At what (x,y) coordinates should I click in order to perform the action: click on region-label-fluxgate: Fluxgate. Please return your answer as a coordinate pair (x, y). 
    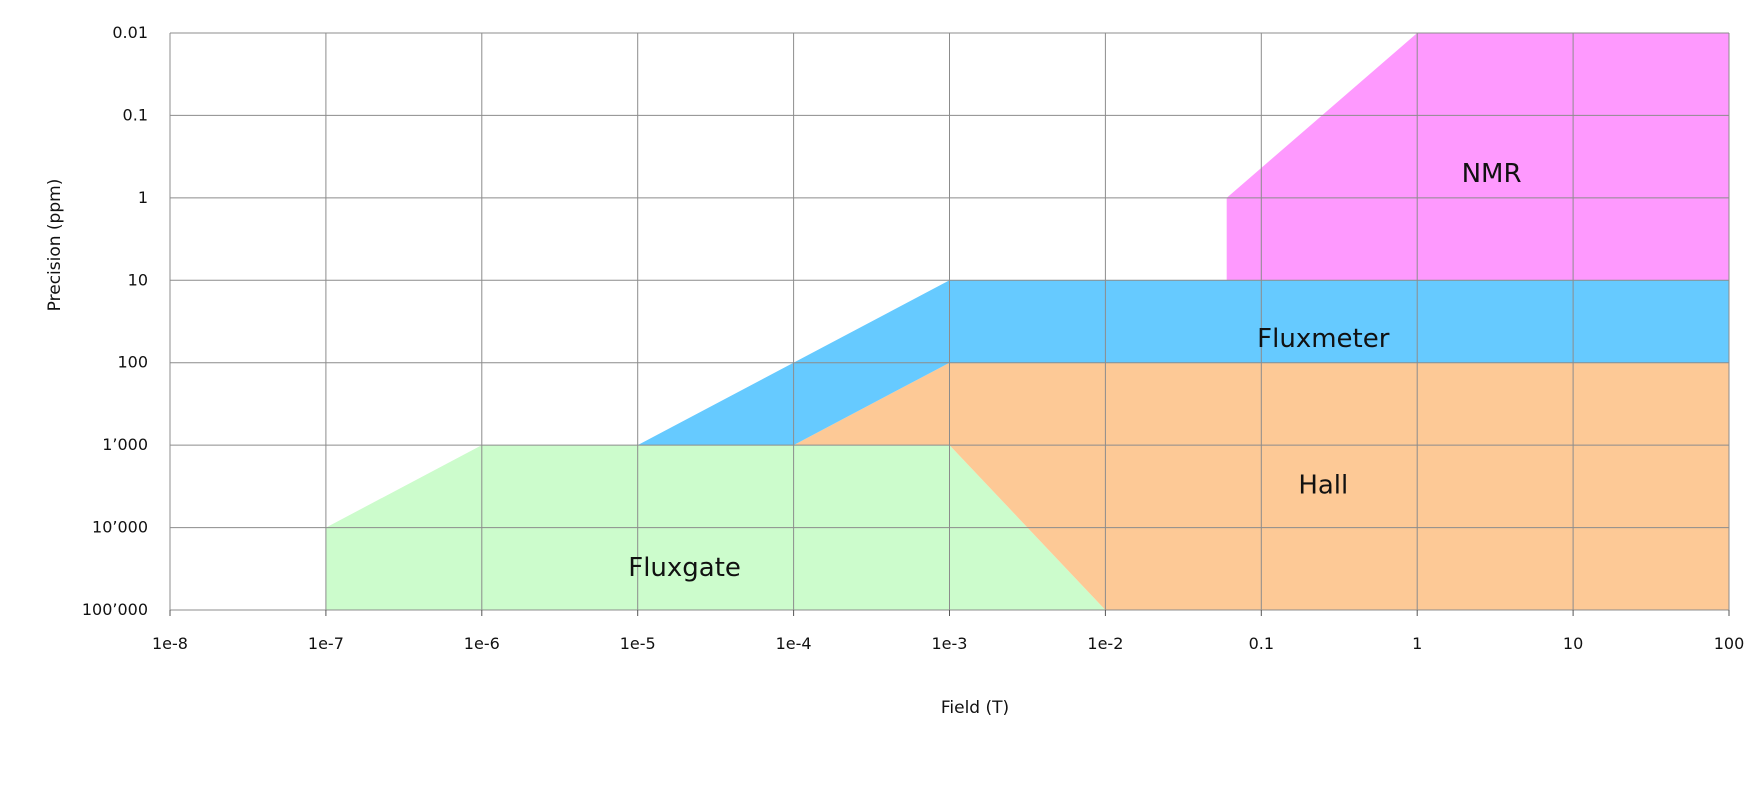
    Looking at the image, I should click on (684, 568).